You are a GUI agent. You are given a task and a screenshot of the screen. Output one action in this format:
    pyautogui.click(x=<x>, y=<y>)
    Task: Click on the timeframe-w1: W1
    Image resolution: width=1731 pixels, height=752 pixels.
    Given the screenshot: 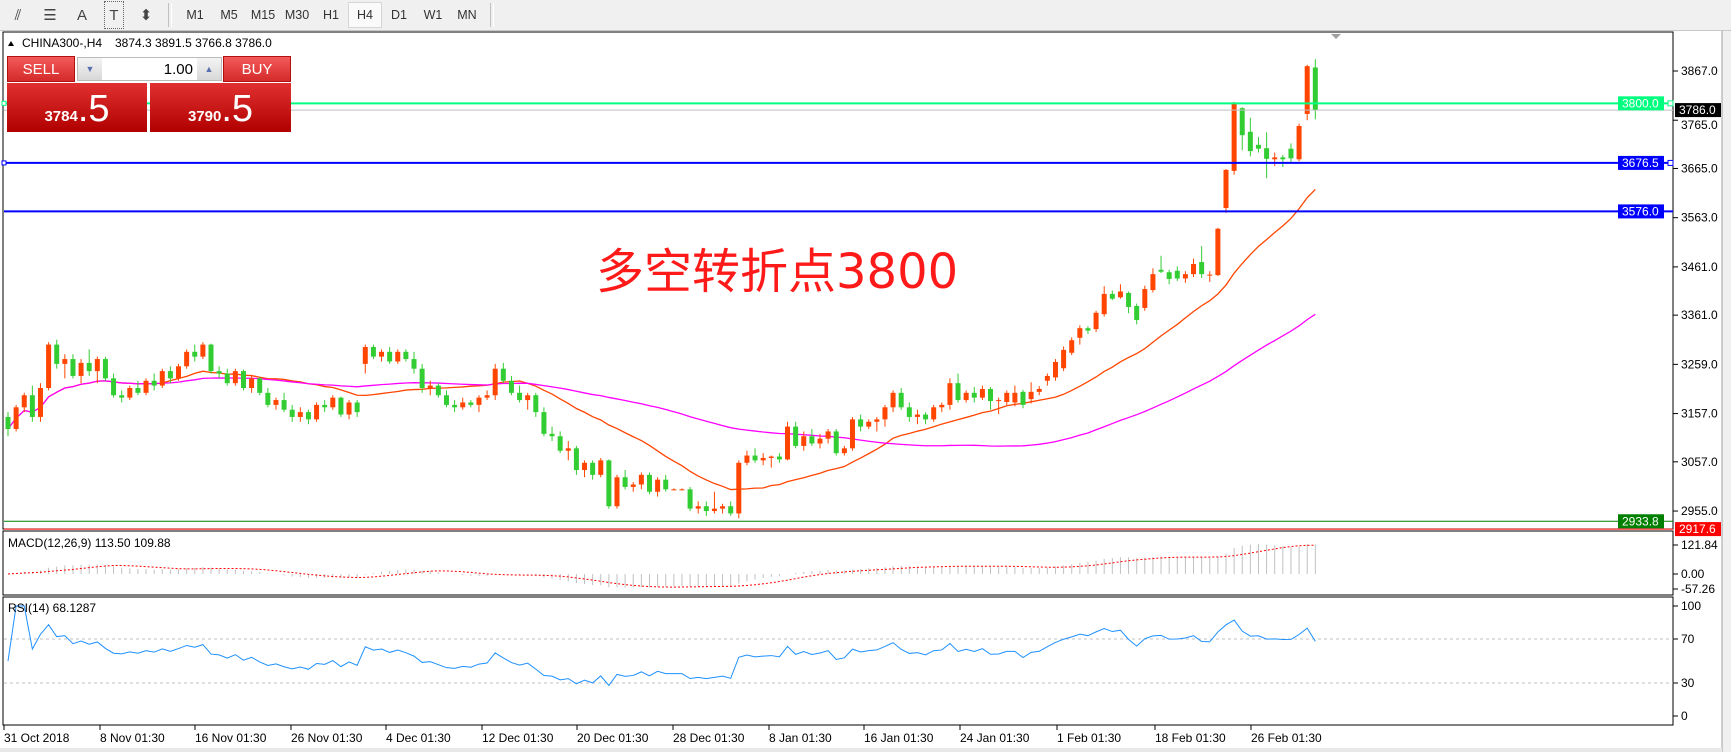 What is the action you would take?
    pyautogui.click(x=433, y=15)
    